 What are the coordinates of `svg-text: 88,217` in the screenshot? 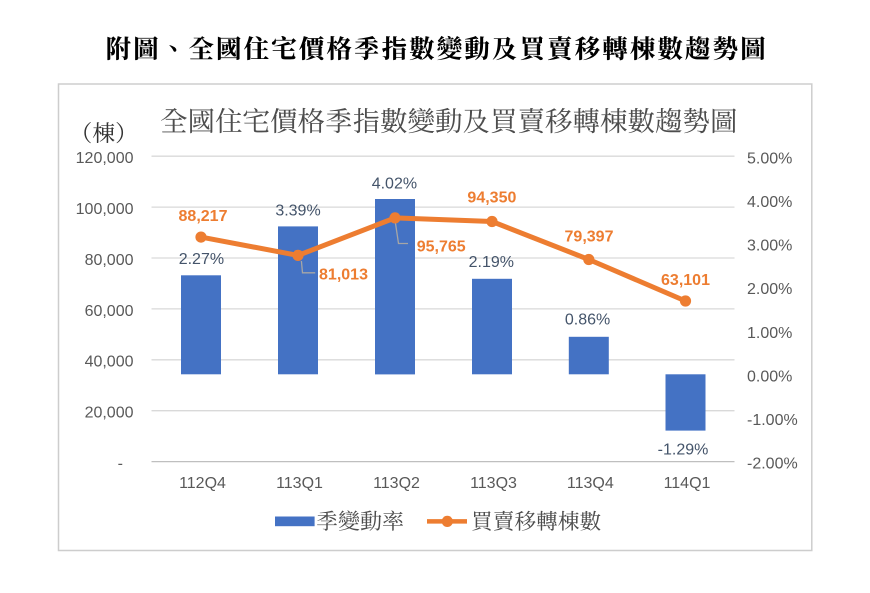 It's located at (203, 216).